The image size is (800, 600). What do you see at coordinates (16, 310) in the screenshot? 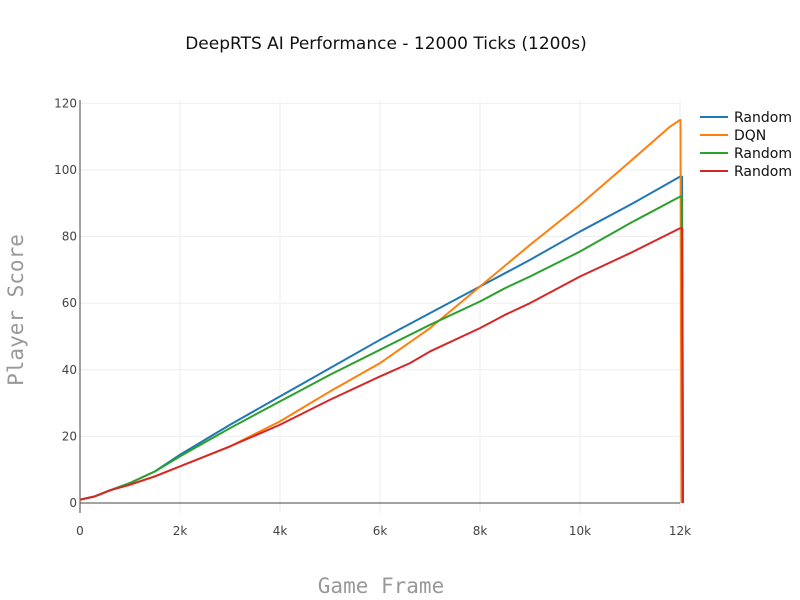
I see `y-axis-title: Player Score` at bounding box center [16, 310].